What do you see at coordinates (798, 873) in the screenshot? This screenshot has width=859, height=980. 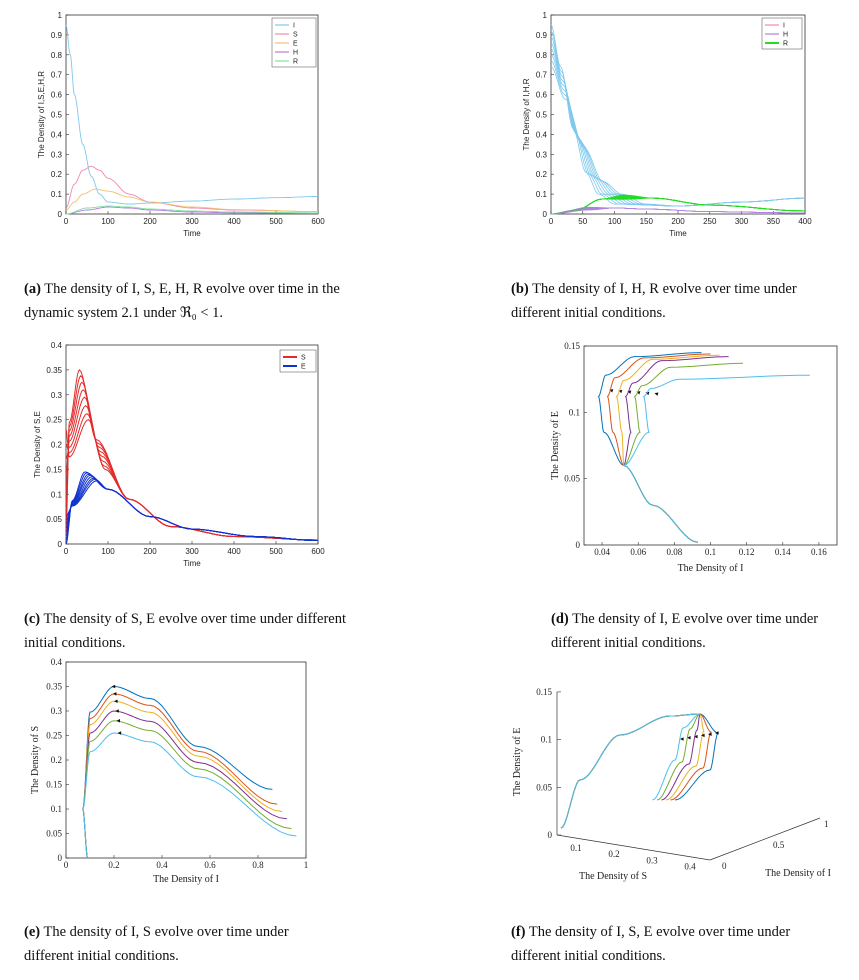 I see `y-axis-label: The Density of I` at bounding box center [798, 873].